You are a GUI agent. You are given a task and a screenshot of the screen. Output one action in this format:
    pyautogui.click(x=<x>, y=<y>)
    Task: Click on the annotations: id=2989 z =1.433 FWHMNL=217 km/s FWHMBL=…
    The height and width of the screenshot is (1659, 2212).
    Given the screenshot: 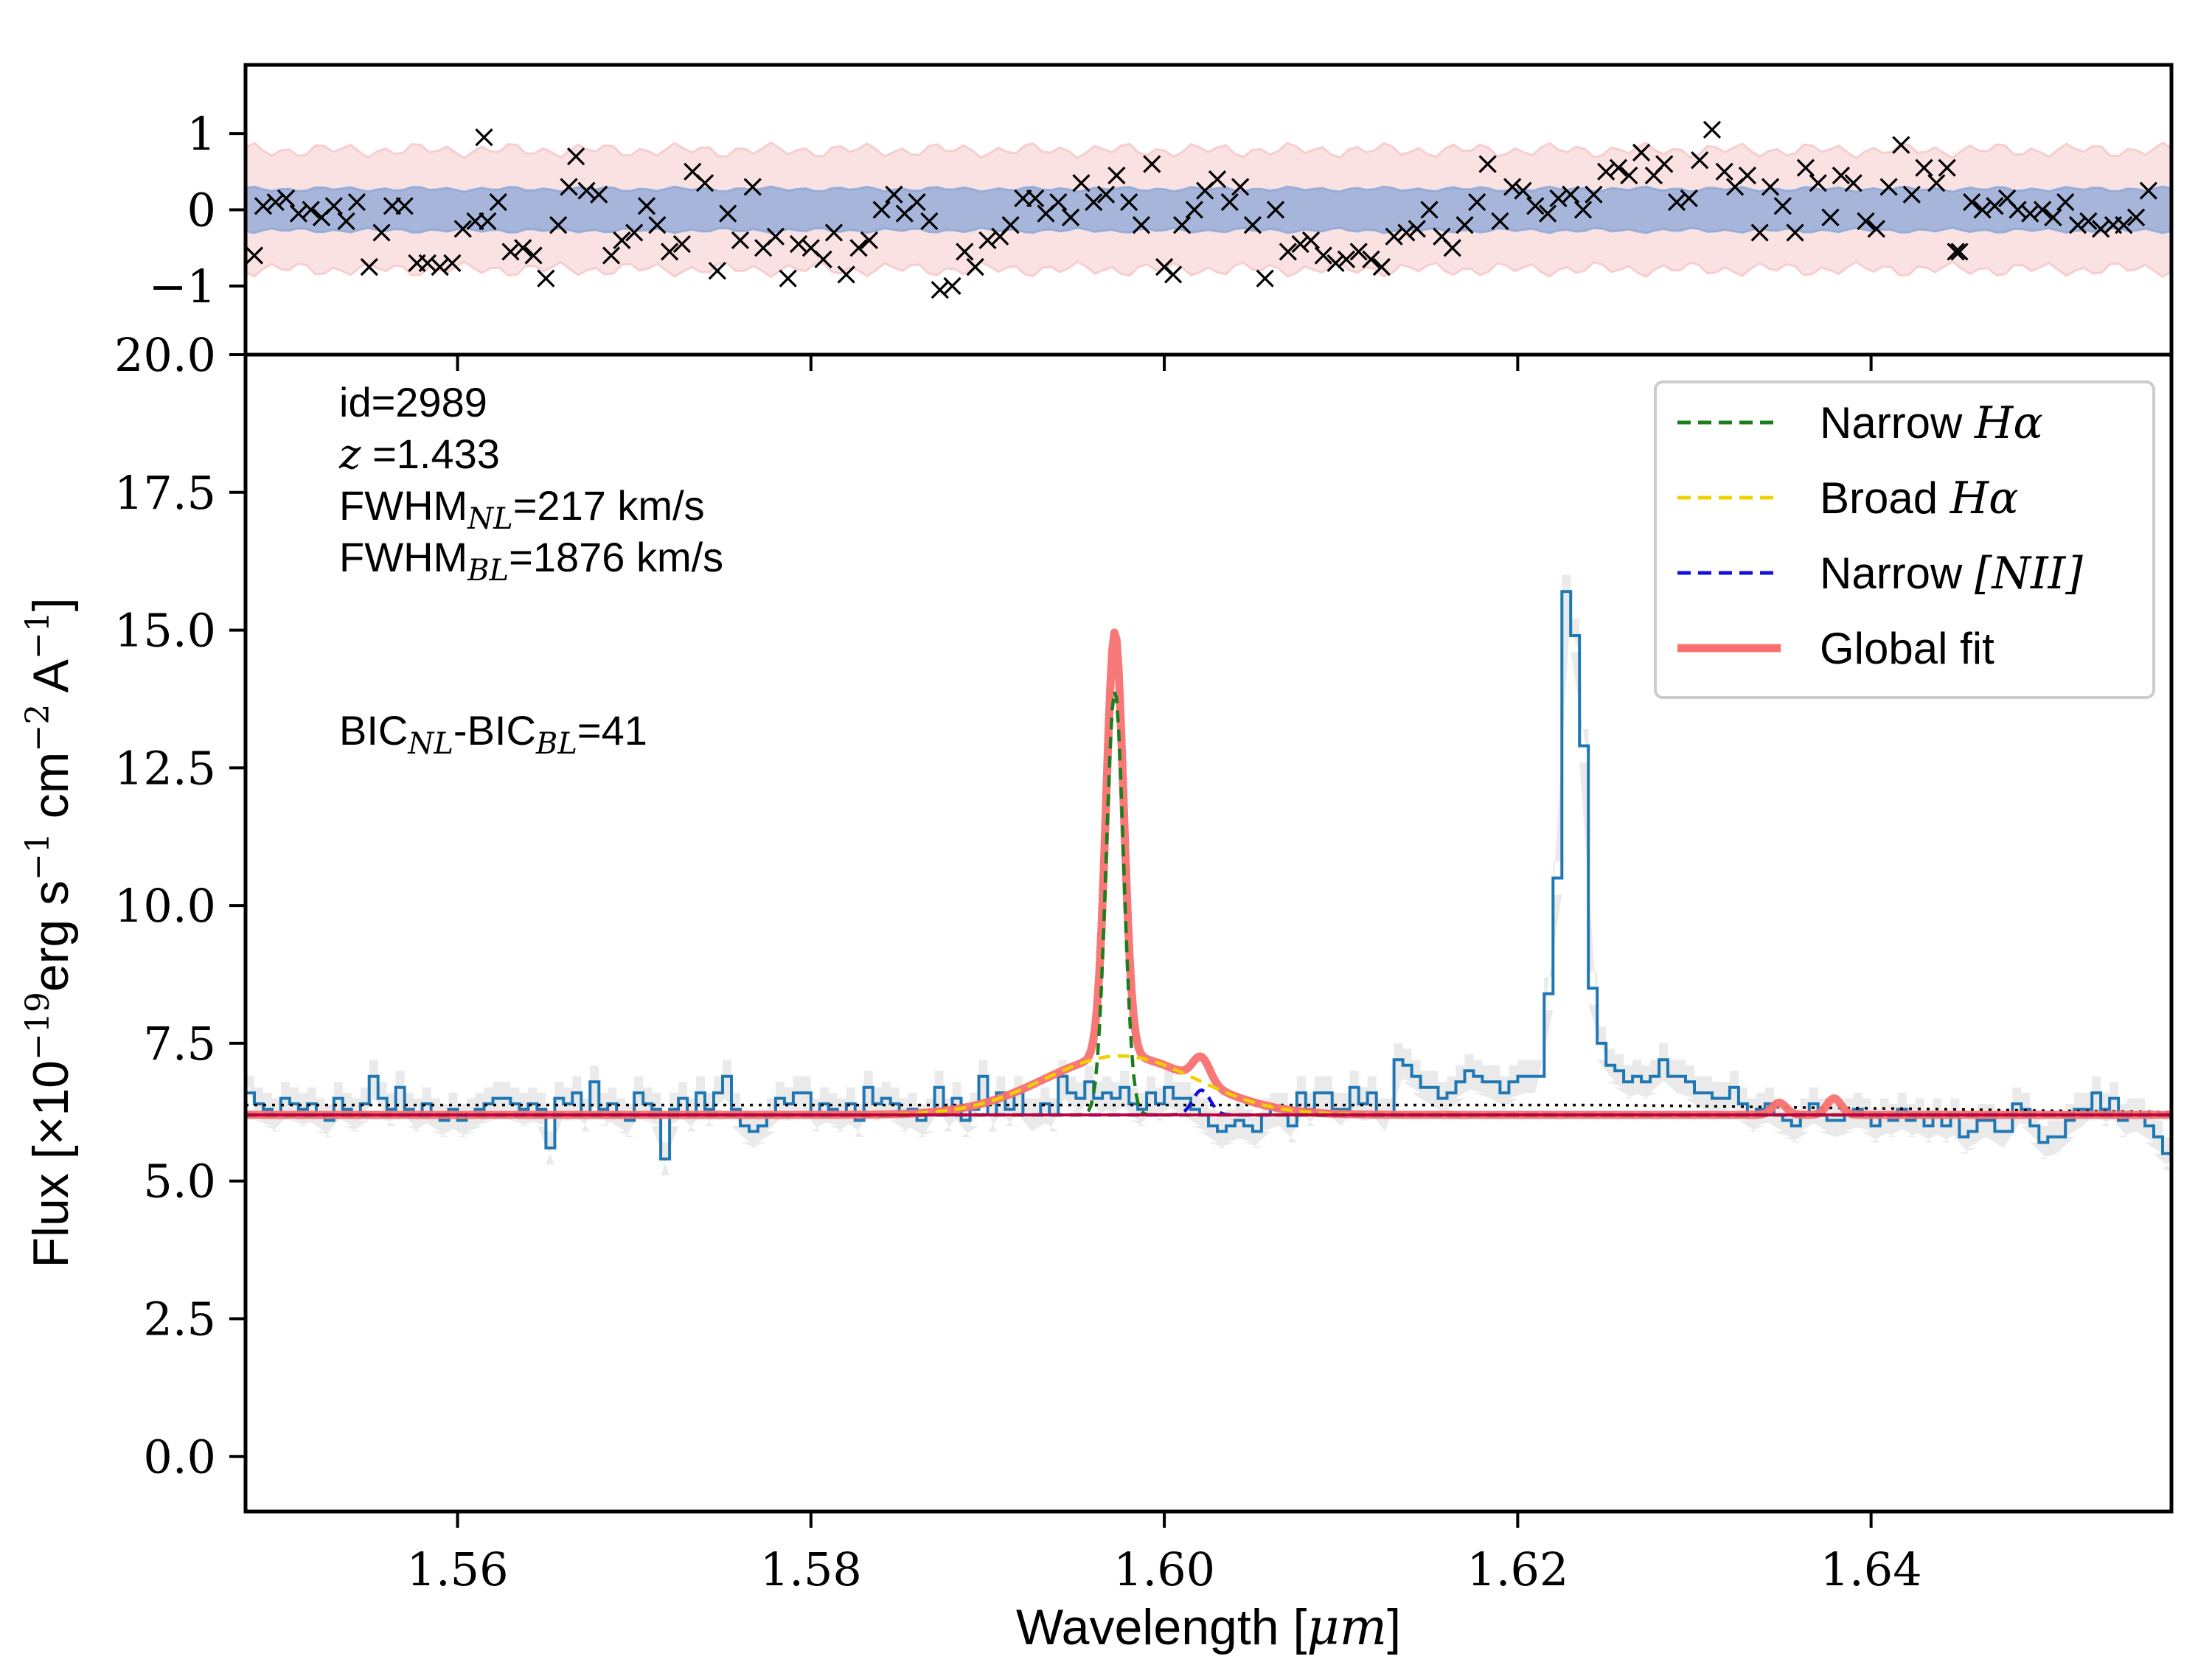 What is the action you would take?
    pyautogui.click(x=530, y=570)
    